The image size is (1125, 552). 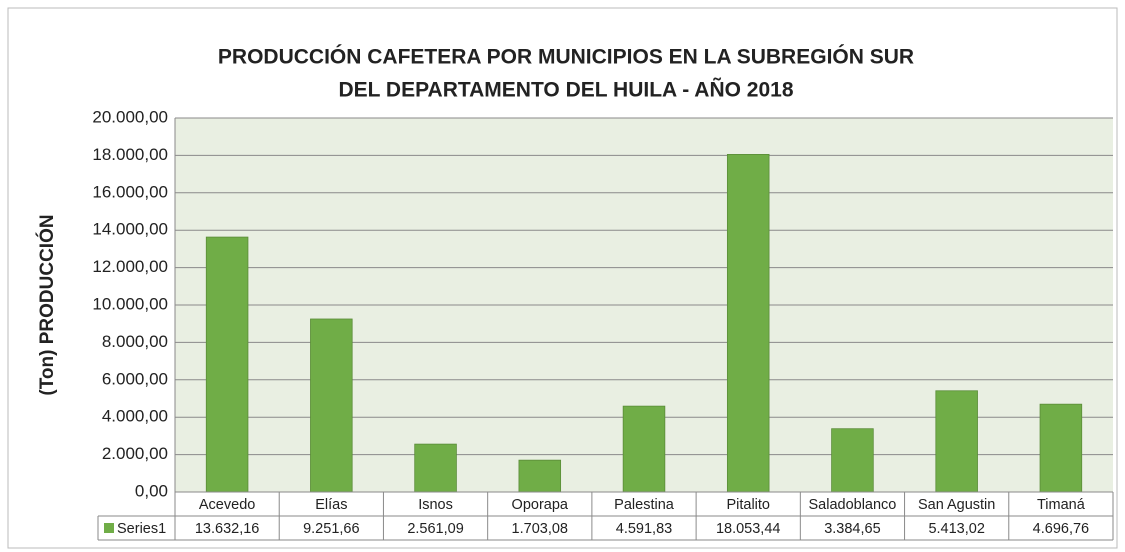 I want to click on x-tick-label: Acevedo, so click(x=227, y=505).